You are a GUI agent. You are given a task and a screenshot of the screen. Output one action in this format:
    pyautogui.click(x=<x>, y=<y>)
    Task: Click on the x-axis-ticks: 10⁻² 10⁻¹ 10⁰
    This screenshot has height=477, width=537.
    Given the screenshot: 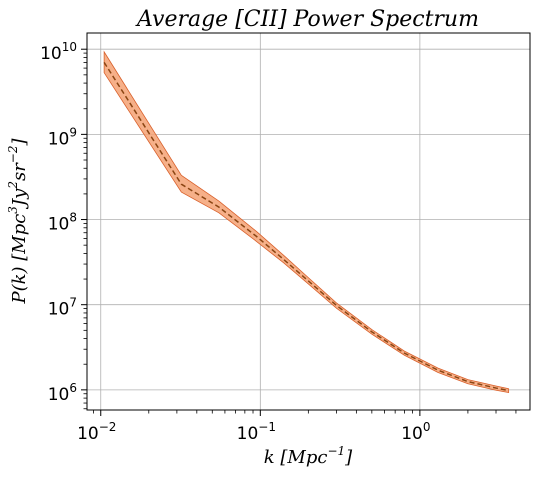 What is the action you would take?
    pyautogui.click(x=253, y=427)
    